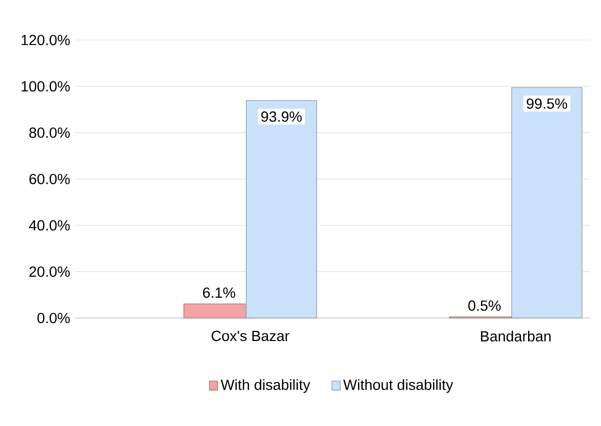 Image resolution: width=601 pixels, height=426 pixels. What do you see at coordinates (49, 179) in the screenshot?
I see `y-tick-label: 60.0%` at bounding box center [49, 179].